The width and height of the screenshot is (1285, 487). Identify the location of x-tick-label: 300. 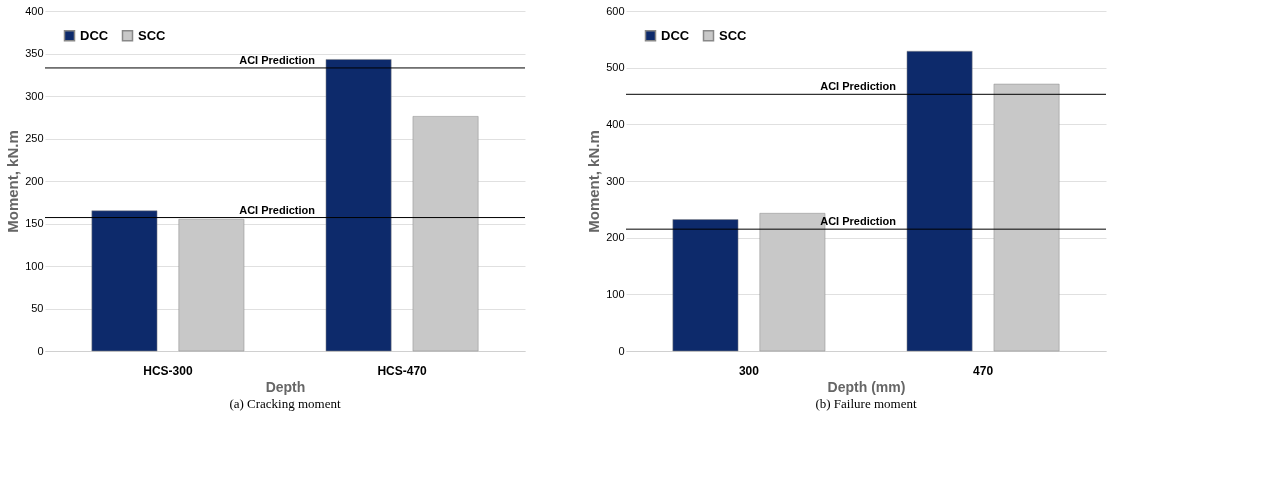
(749, 370).